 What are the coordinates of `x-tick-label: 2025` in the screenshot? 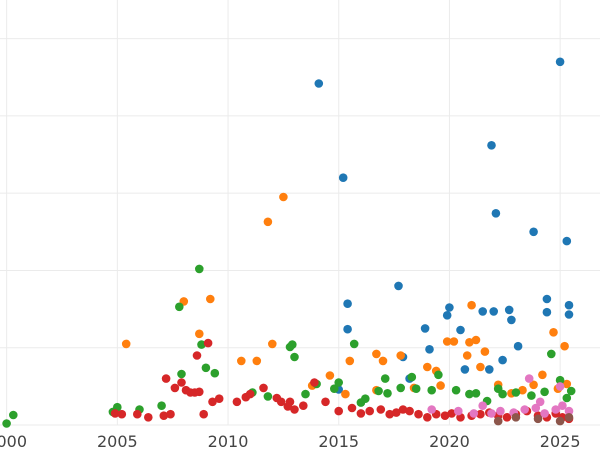 It's located at (560, 441).